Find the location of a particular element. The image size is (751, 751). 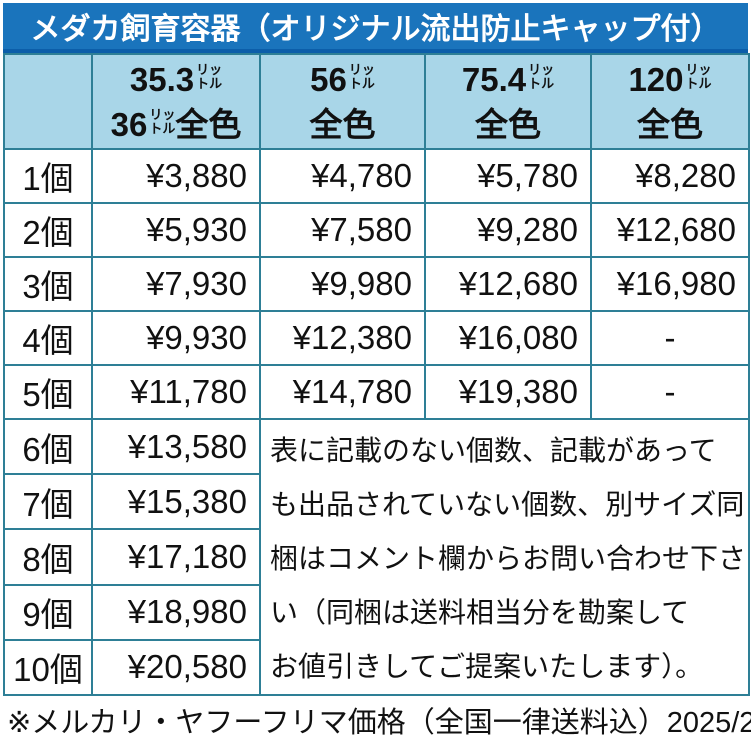

price-cell: ¥15,380 is located at coordinates (176, 502).